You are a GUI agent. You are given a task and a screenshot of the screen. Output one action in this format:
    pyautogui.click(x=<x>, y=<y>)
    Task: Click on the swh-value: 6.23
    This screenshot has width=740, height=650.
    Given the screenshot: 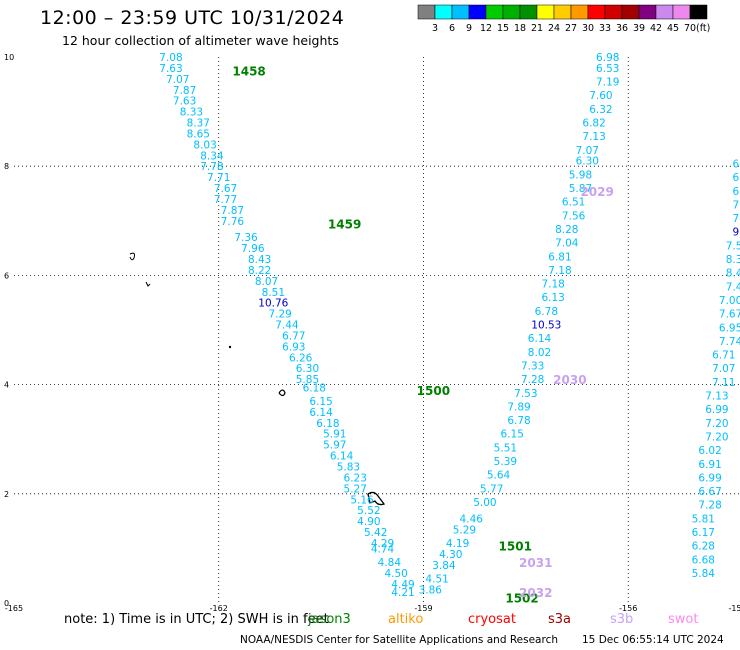 What is the action you would take?
    pyautogui.click(x=355, y=478)
    